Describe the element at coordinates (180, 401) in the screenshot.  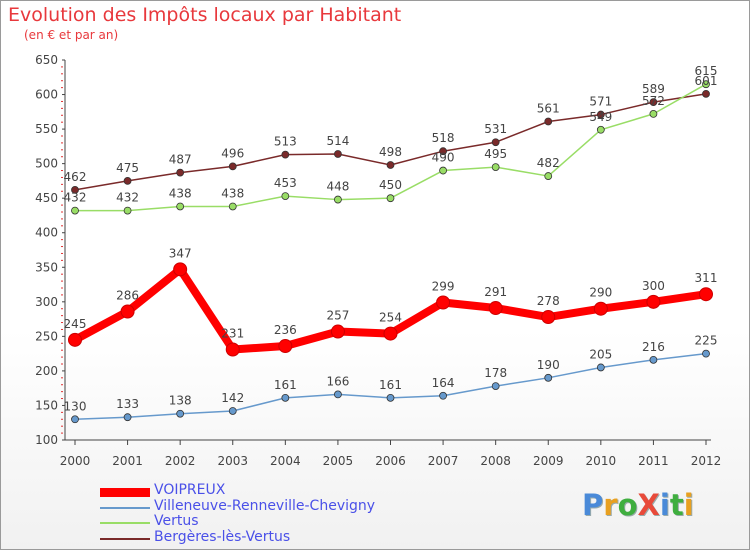
I see `data-label-villeneuve-renneville-chevigny: 138` at that location.